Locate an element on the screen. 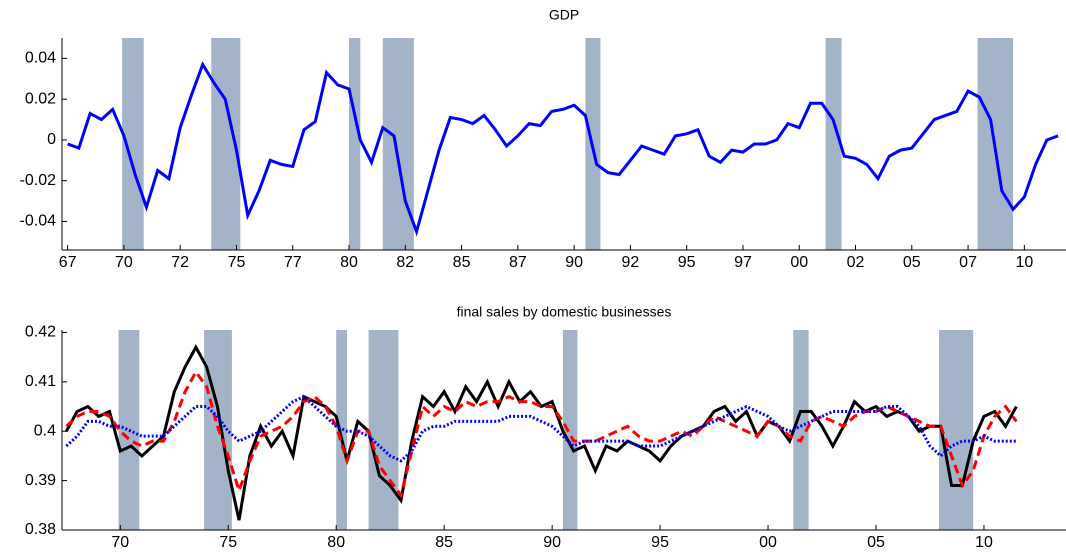 Image resolution: width=1066 pixels, height=560 pixels. x-tick-label: 02 is located at coordinates (856, 262).